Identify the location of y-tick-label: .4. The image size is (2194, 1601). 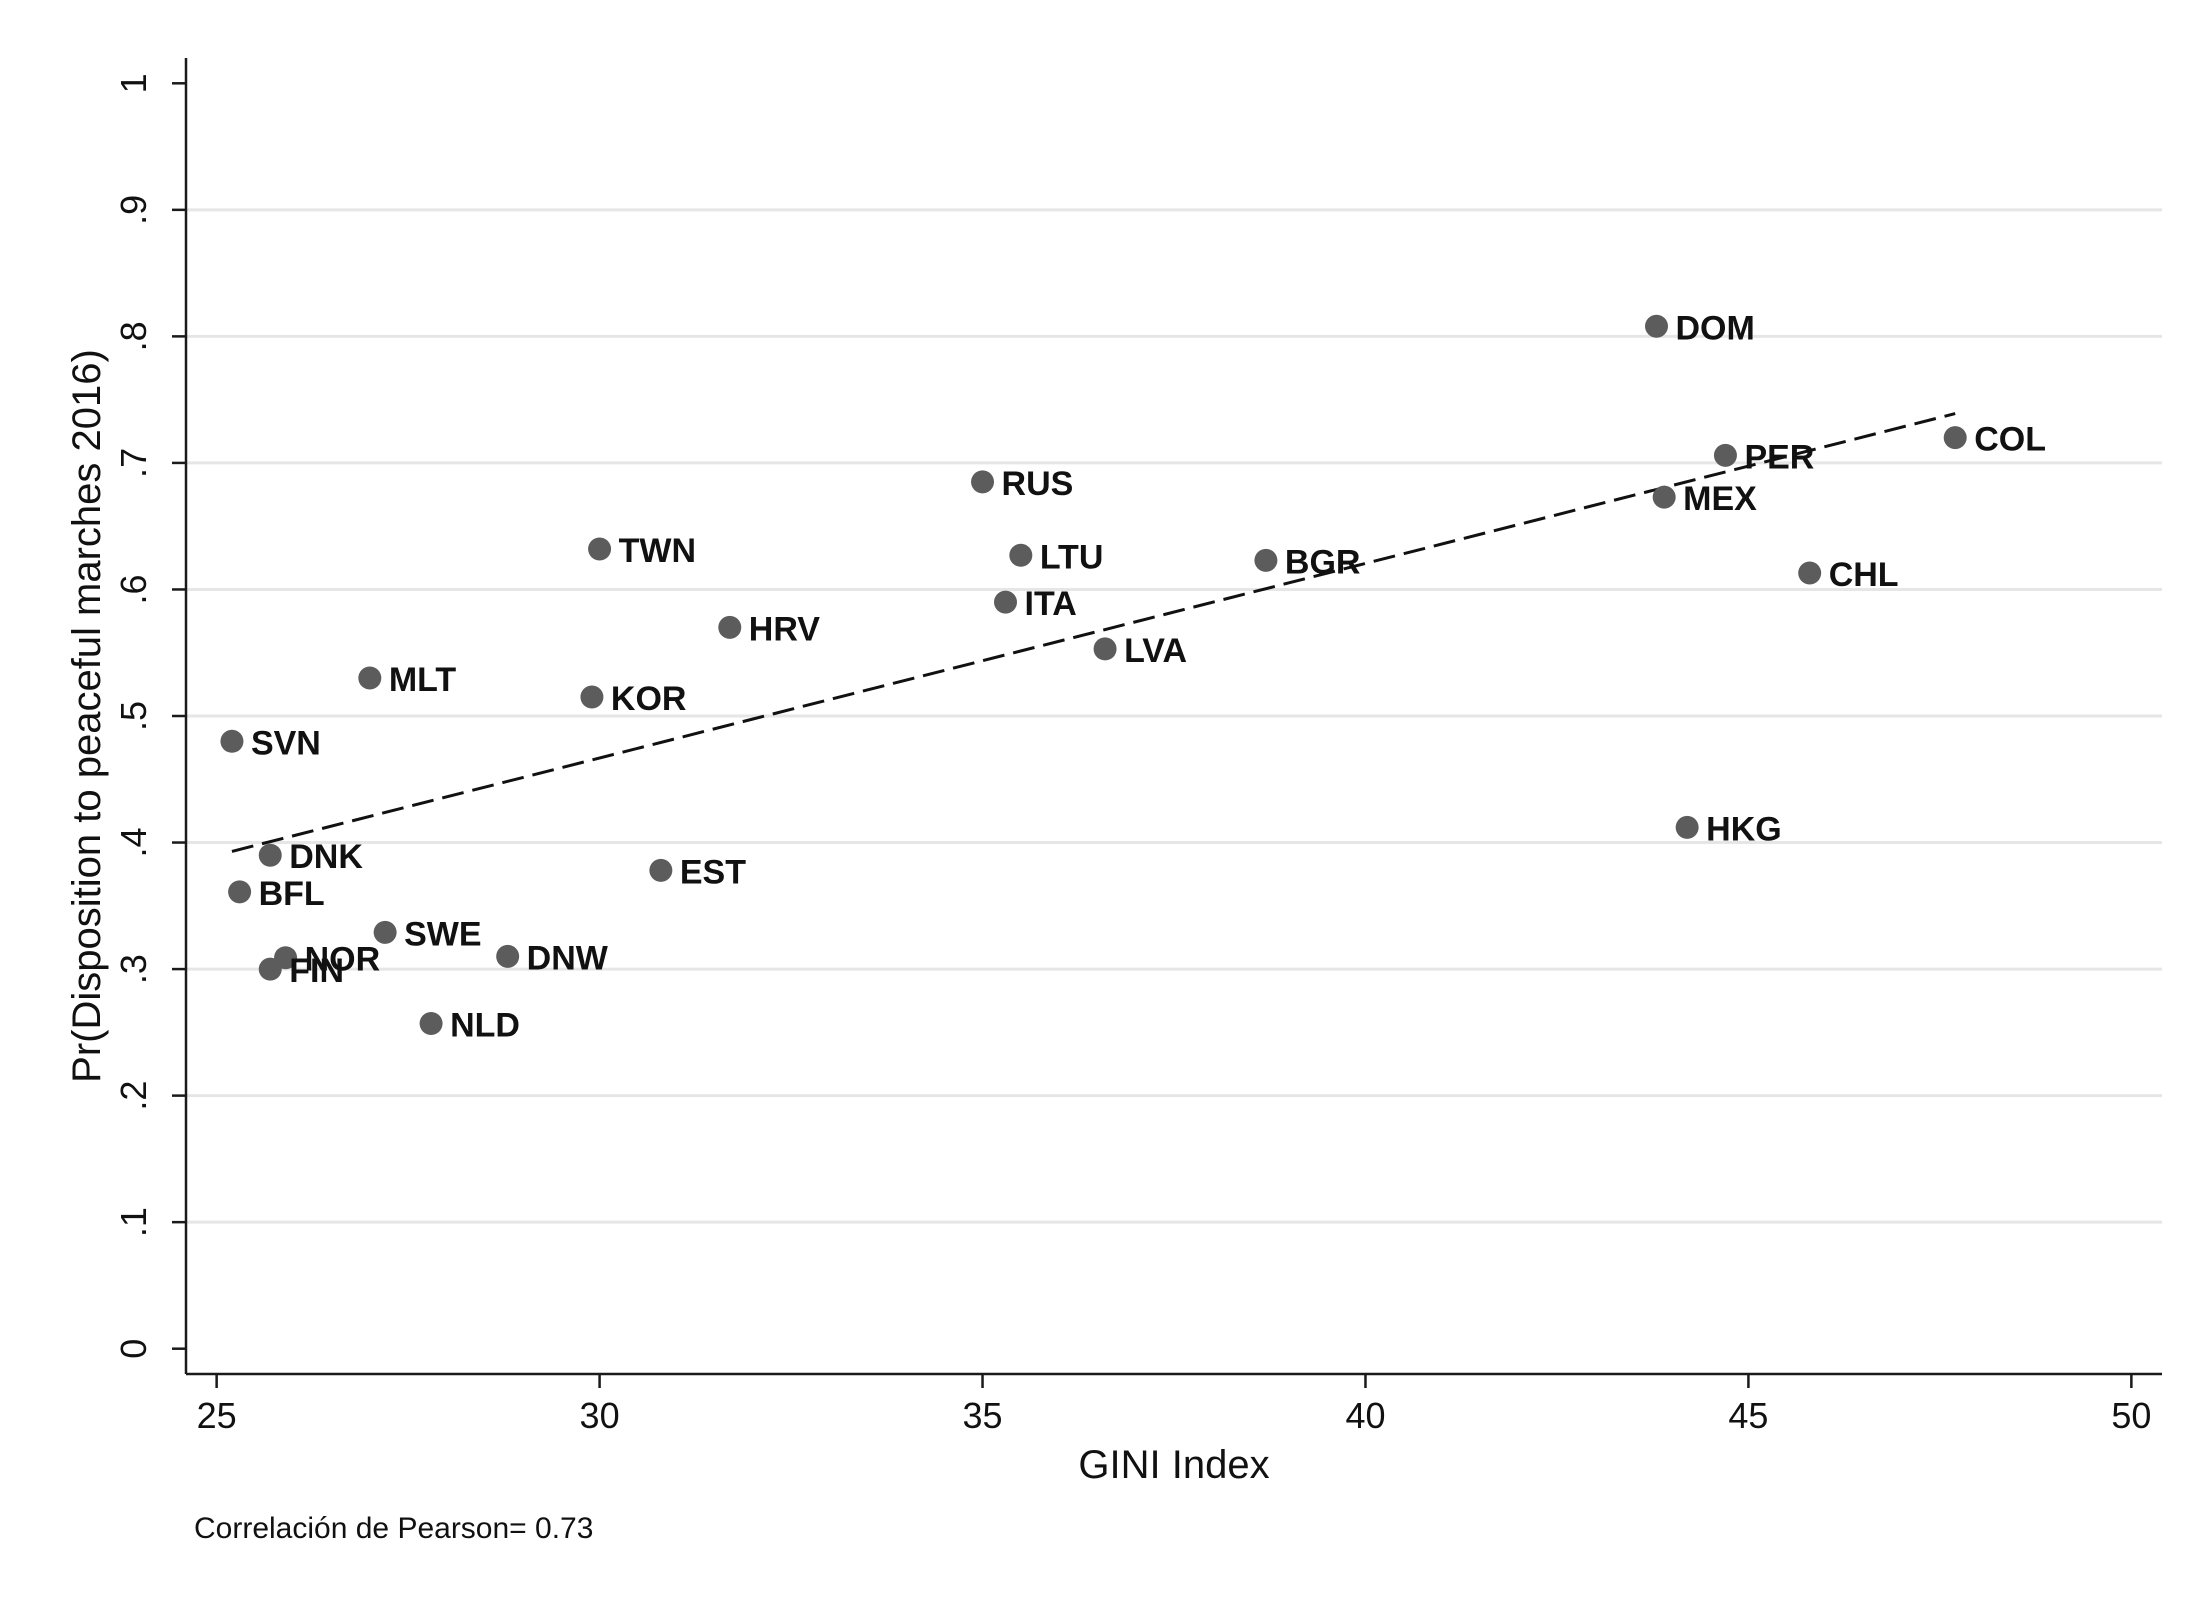
(133, 843).